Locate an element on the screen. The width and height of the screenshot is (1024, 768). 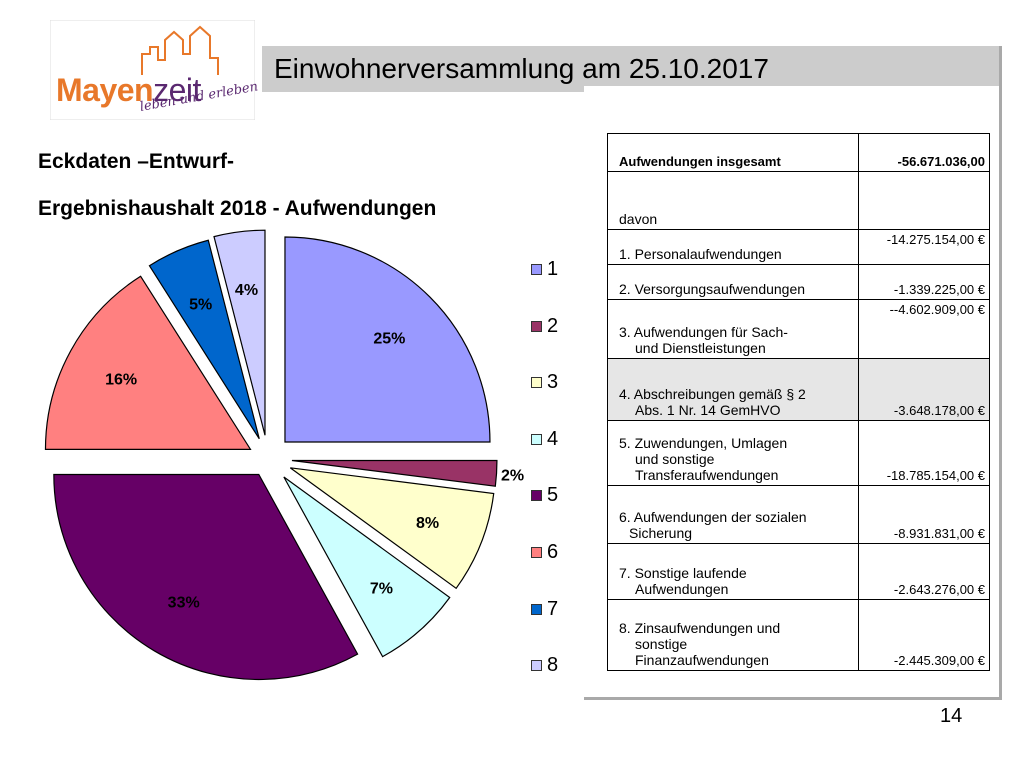
row-label-line: 4. Abschreibungen gemäß § 2 is located at coordinates (712, 394).